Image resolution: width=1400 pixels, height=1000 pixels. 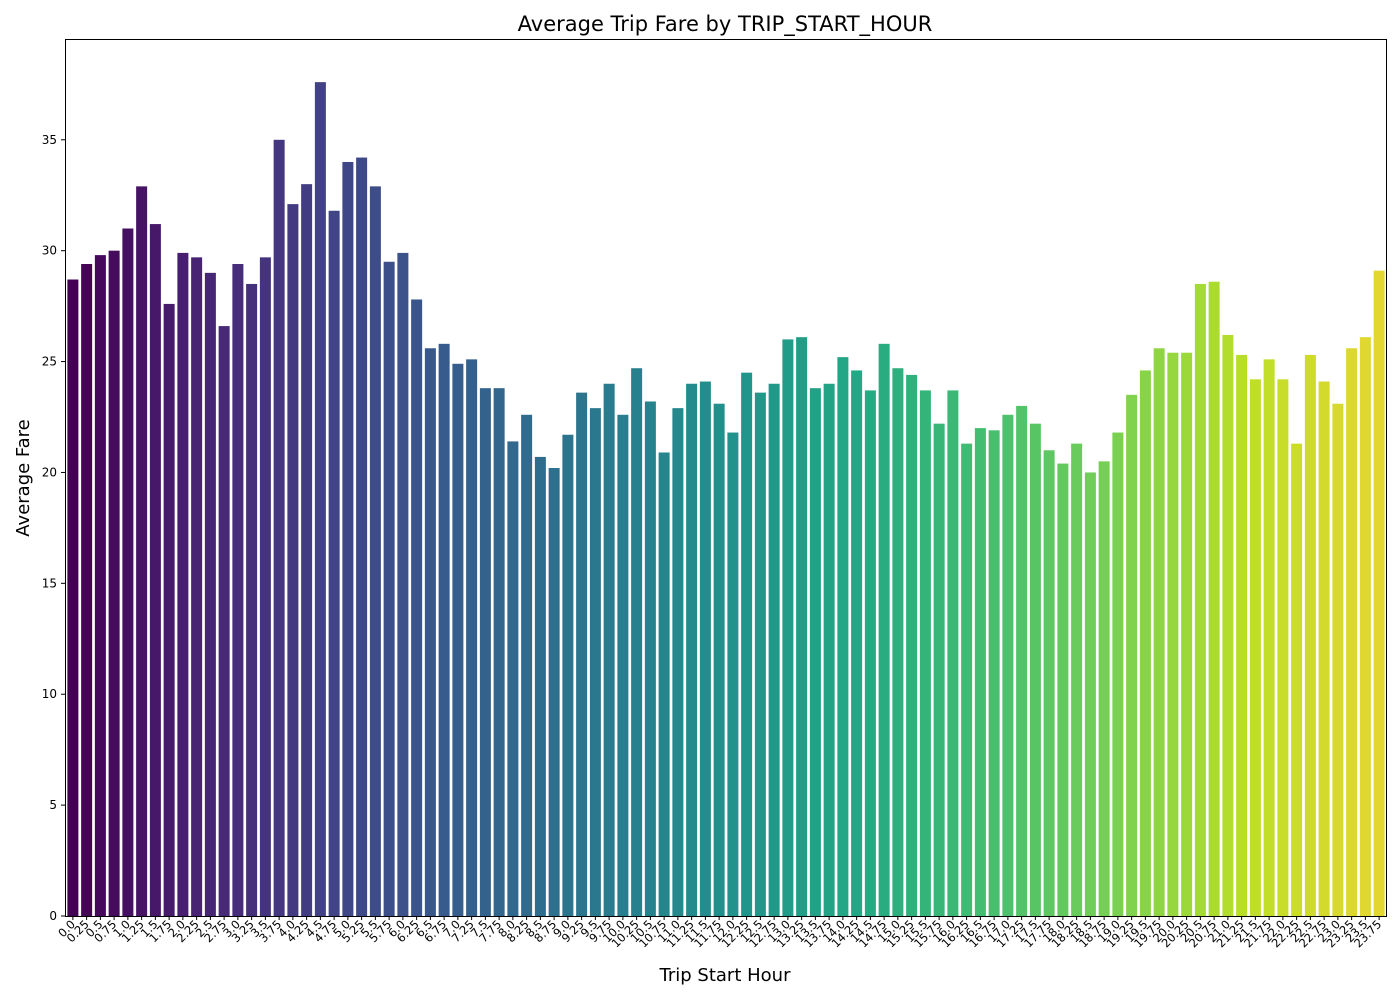 I want to click on bar-12.0, so click(x=733, y=674).